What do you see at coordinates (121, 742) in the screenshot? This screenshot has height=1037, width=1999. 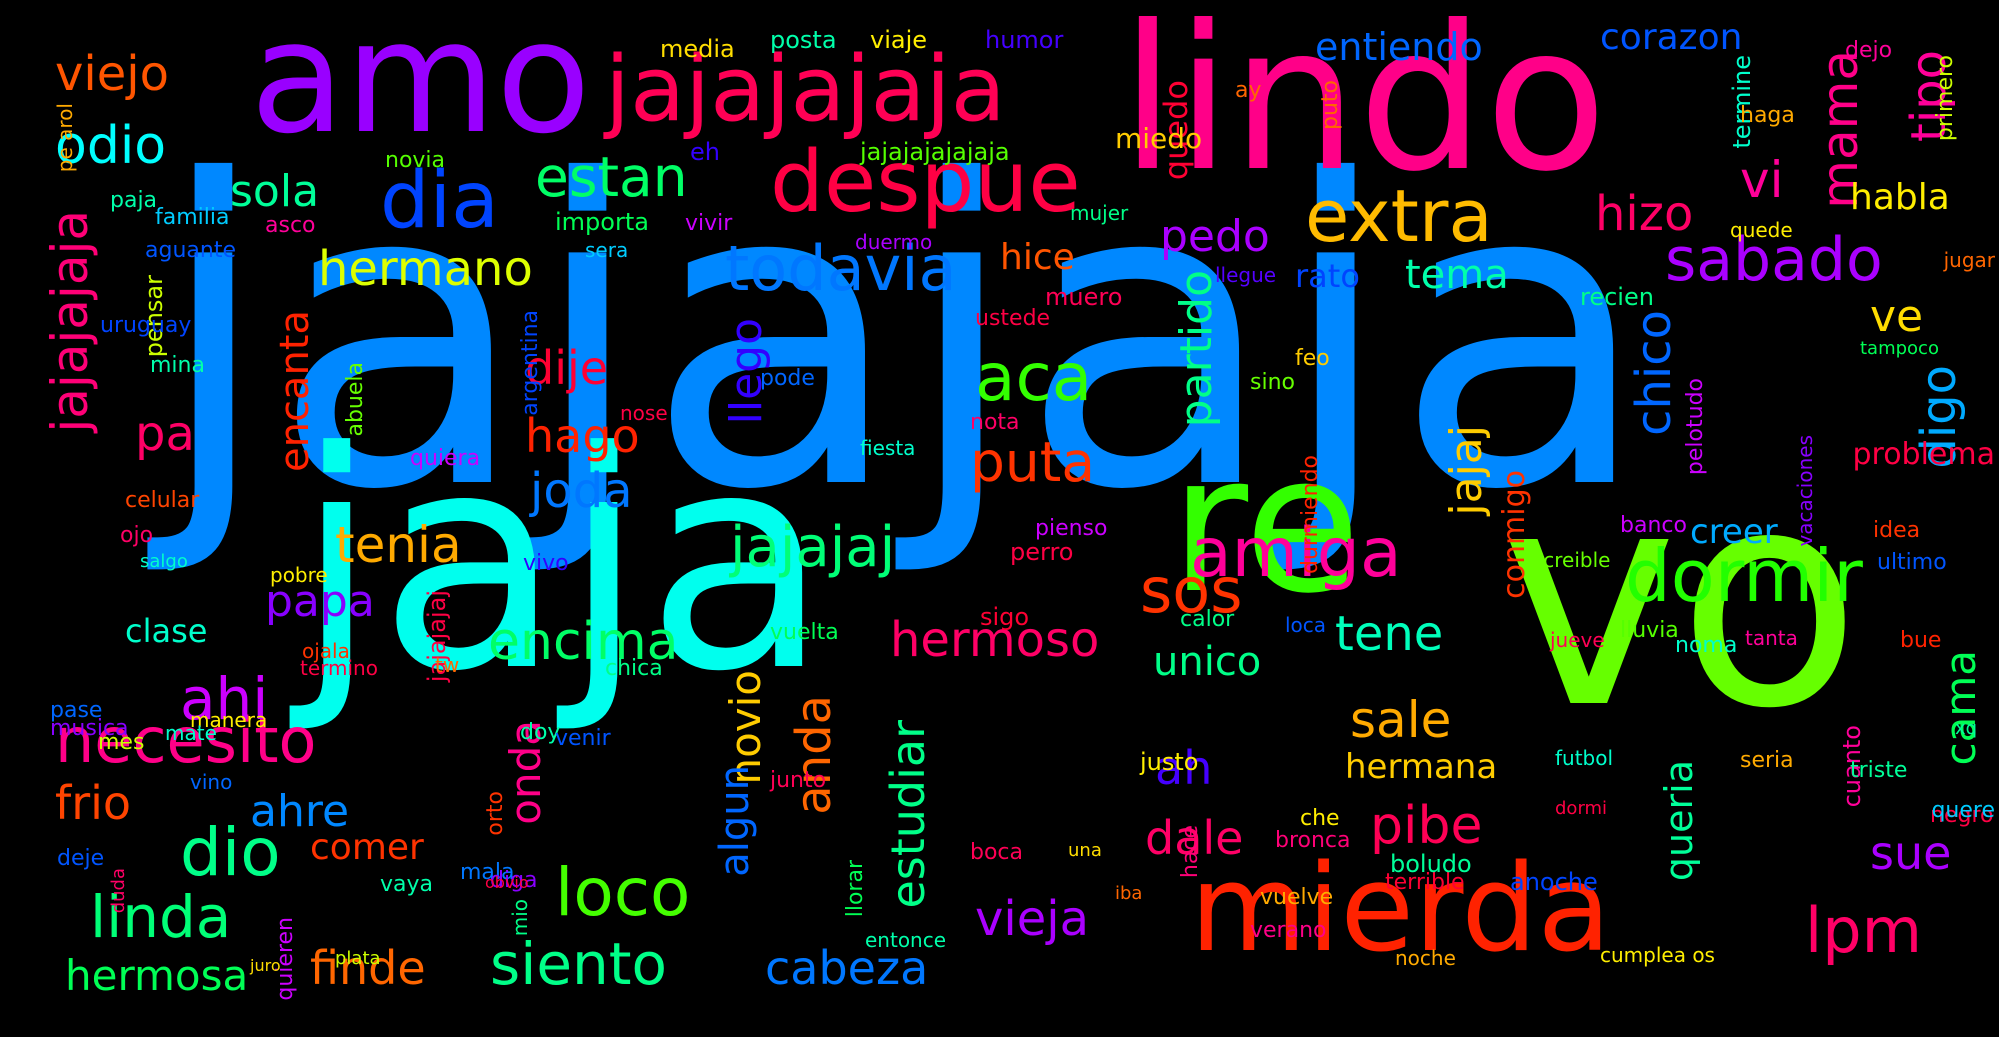 I see `word-mes: mes` at bounding box center [121, 742].